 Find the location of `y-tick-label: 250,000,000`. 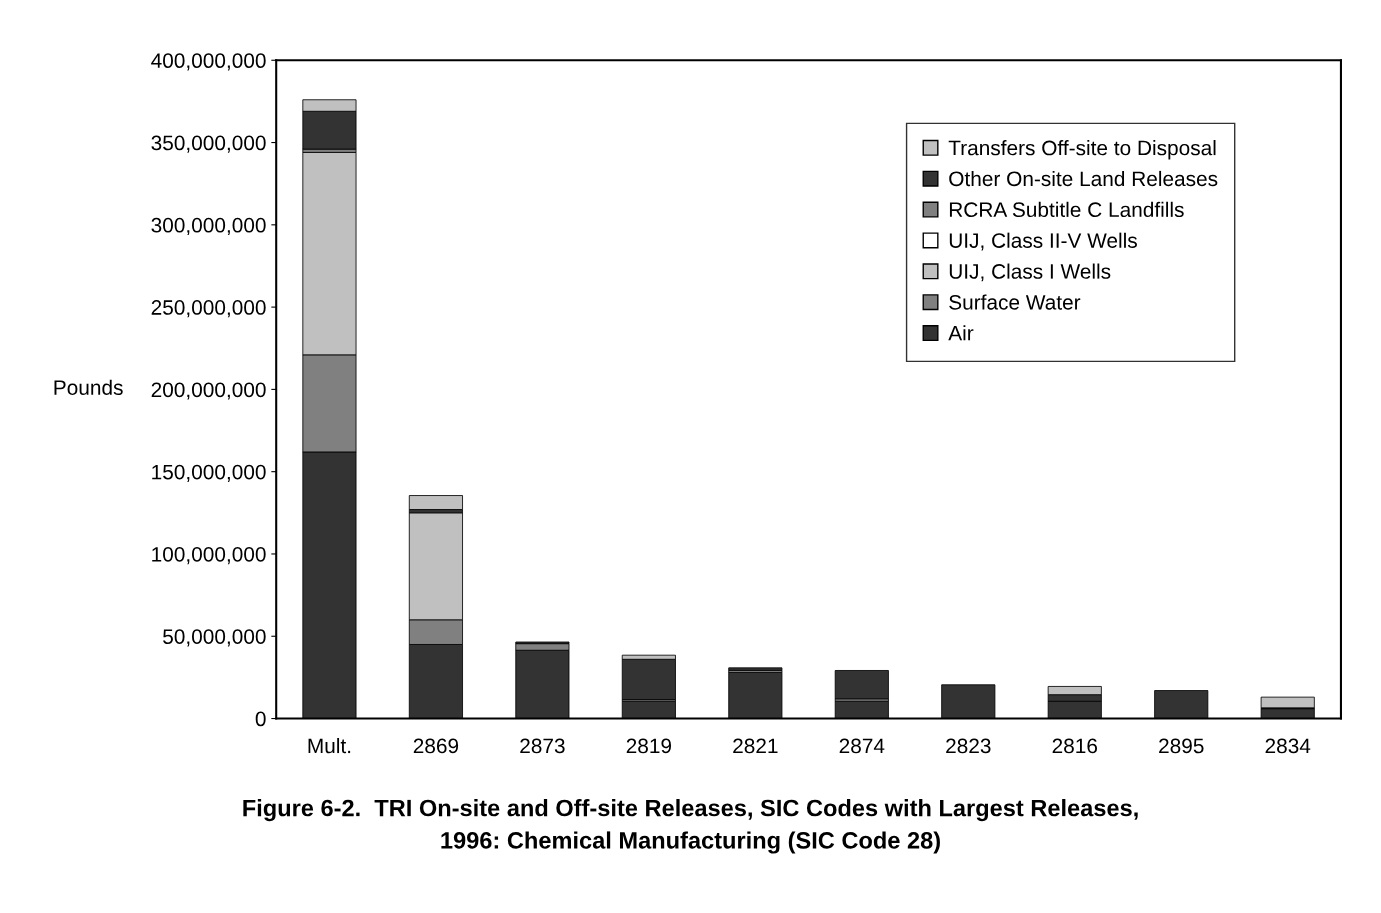

y-tick-label: 250,000,000 is located at coordinates (208, 309).